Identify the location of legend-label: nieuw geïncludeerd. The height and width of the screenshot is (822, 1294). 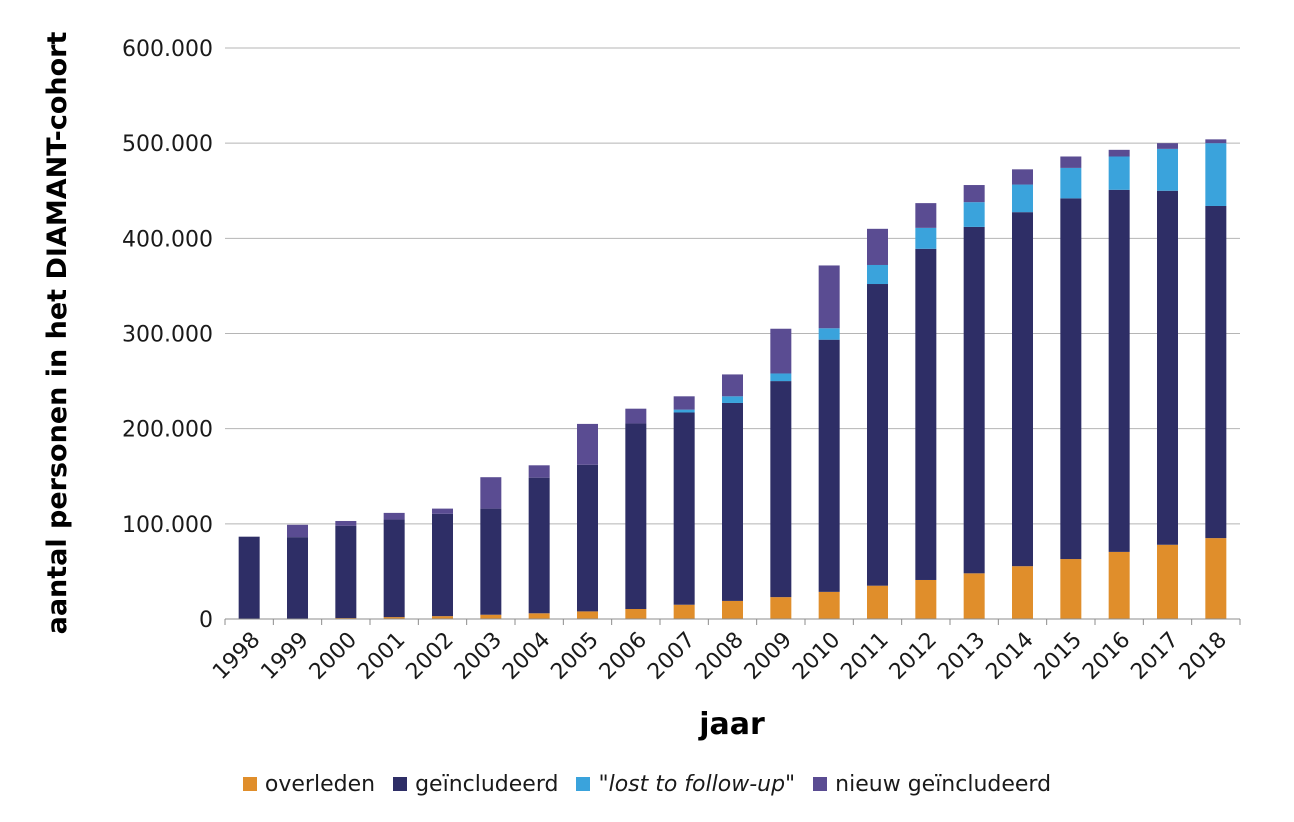
(943, 784).